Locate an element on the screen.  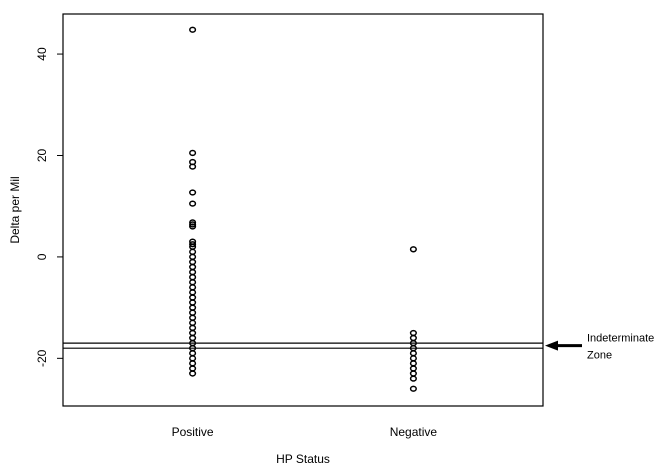
y-tick-label: -20 is located at coordinates (42, 358).